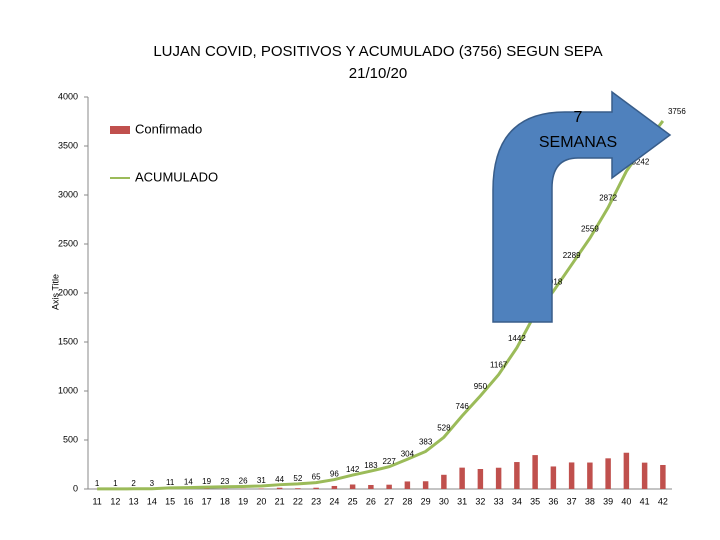  Describe the element at coordinates (462, 406) in the screenshot. I see `value-label: 746` at that location.